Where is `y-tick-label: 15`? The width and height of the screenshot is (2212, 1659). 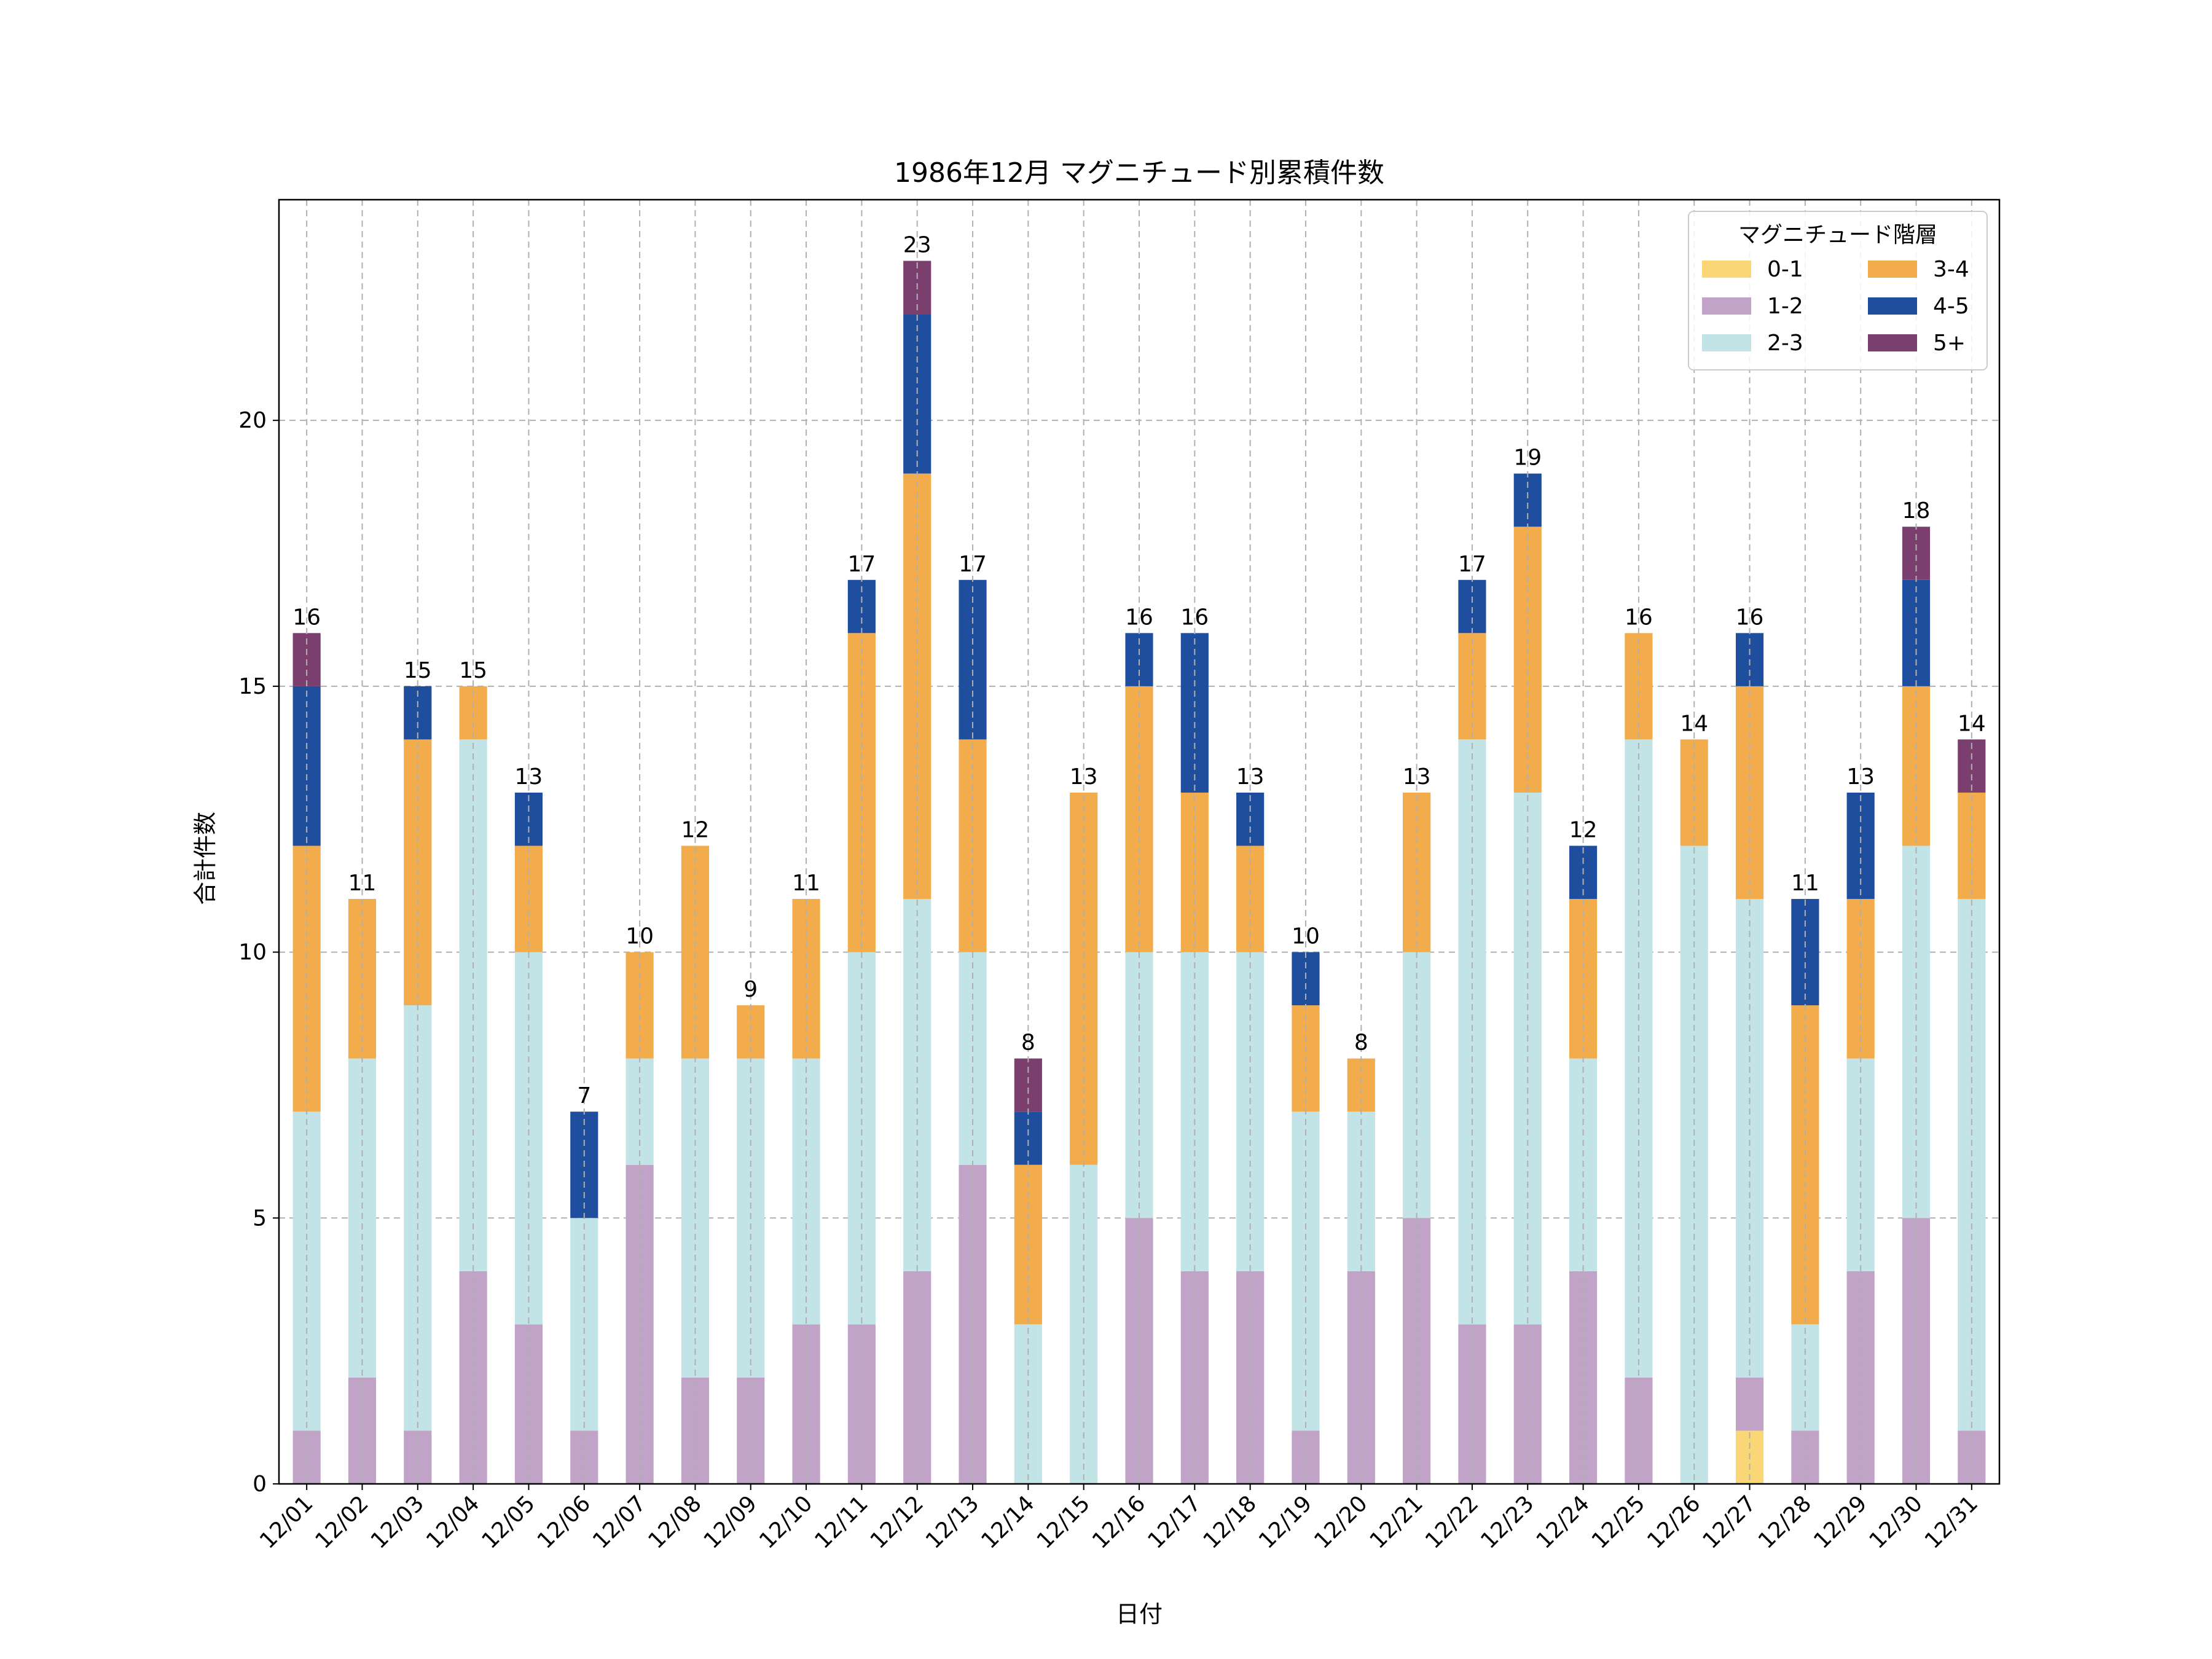 y-tick-label: 15 is located at coordinates (252, 686).